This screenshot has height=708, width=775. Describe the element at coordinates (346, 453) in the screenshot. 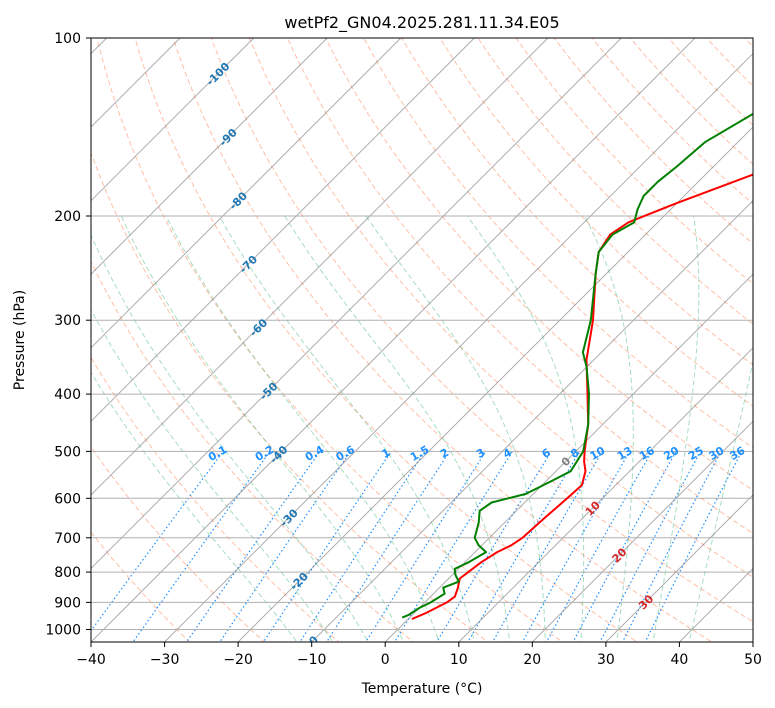

I see `mixing-ratio-label: 0.6` at that location.